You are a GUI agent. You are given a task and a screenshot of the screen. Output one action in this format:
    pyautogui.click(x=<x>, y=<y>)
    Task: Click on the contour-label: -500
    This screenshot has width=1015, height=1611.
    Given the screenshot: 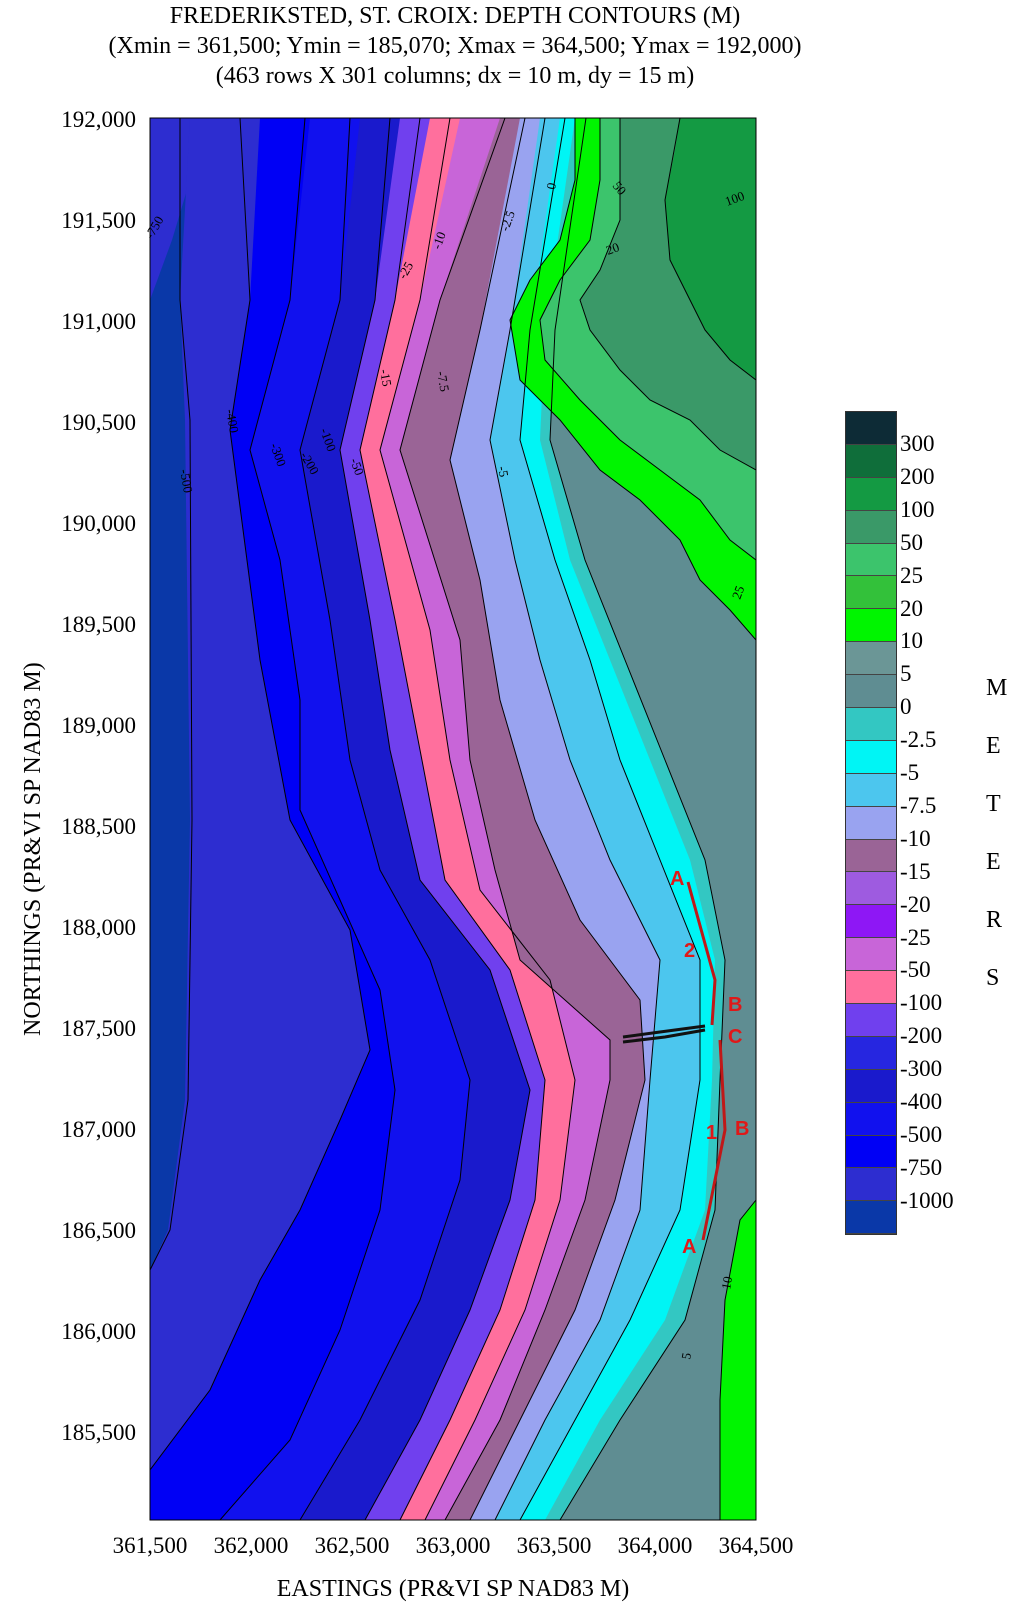 What is the action you would take?
    pyautogui.click(x=186, y=481)
    